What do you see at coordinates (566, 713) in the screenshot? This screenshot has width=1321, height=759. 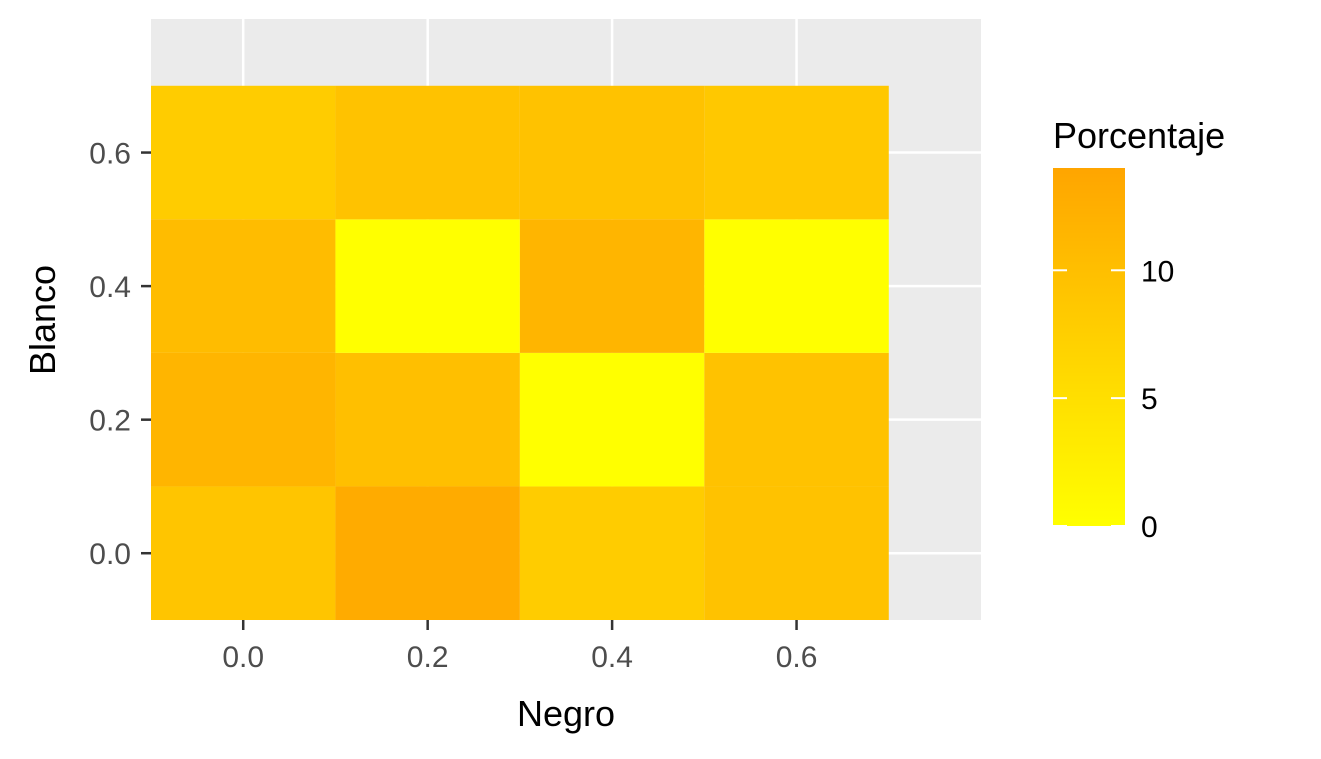 I see `x-axis-title: Negro` at bounding box center [566, 713].